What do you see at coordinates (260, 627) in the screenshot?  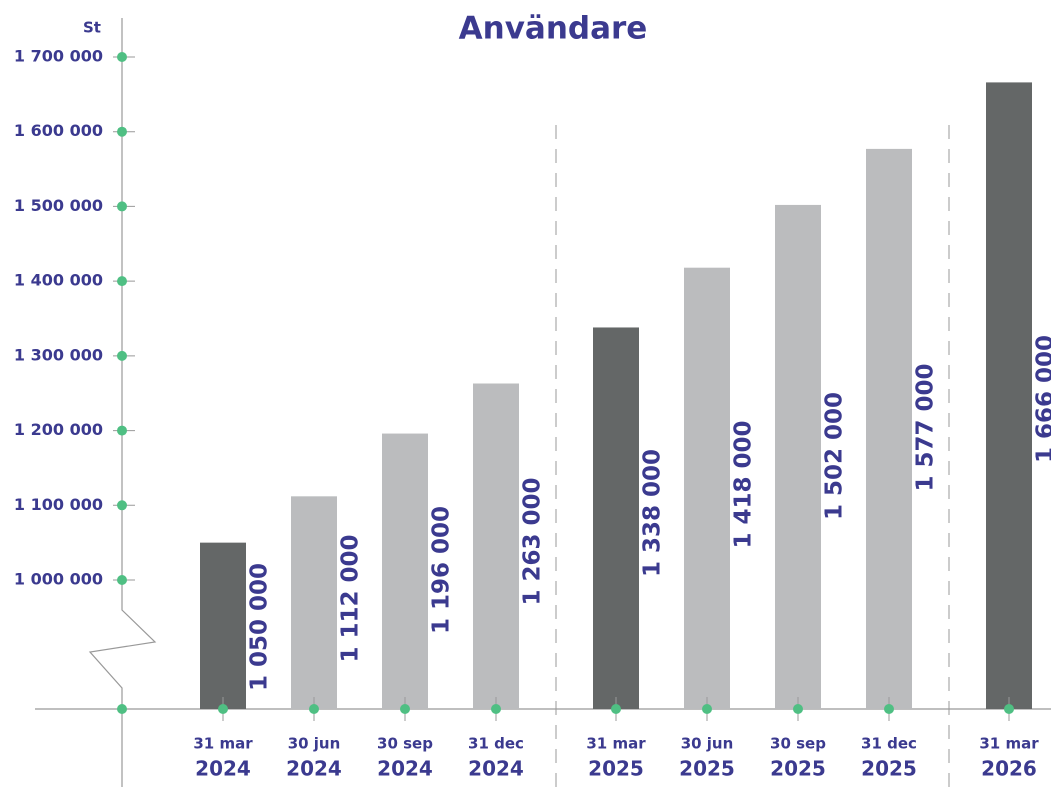 I see `value-label: 1 050 000` at bounding box center [260, 627].